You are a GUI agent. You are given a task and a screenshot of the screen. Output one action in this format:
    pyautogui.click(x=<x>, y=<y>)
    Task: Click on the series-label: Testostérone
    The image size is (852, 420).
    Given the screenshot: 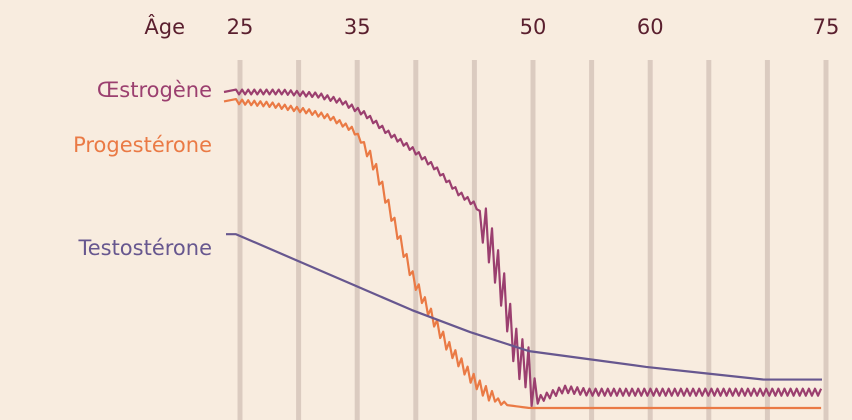 What is the action you would take?
    pyautogui.click(x=144, y=248)
    